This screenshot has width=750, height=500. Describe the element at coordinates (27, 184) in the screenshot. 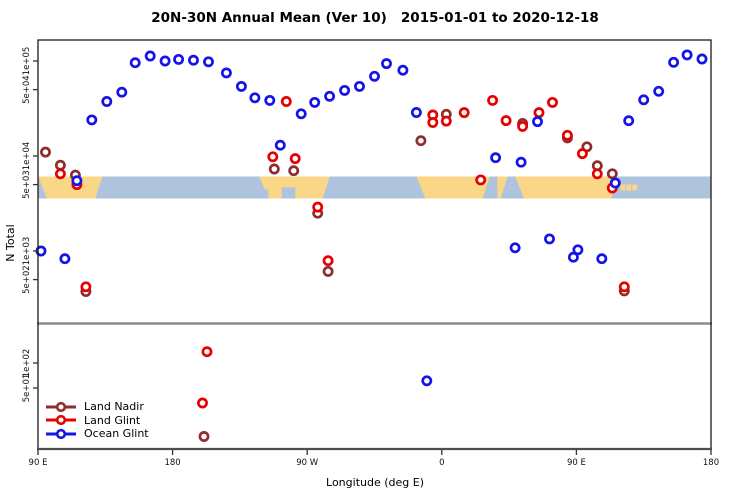

I see `y-tick-label: 5e+03` at that location.